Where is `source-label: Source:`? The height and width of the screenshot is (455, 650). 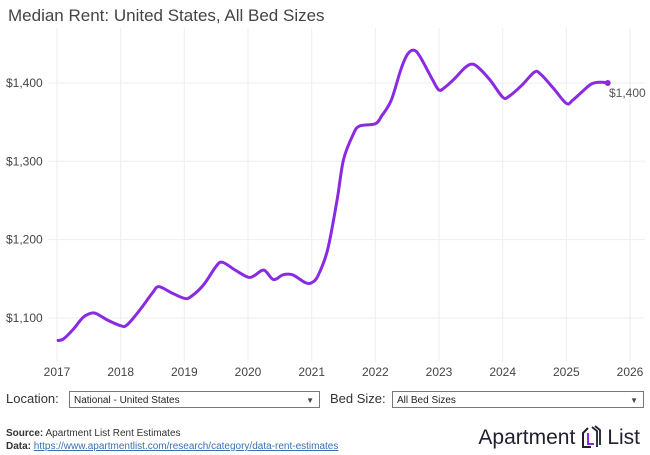 source-label: Source: is located at coordinates (25, 433).